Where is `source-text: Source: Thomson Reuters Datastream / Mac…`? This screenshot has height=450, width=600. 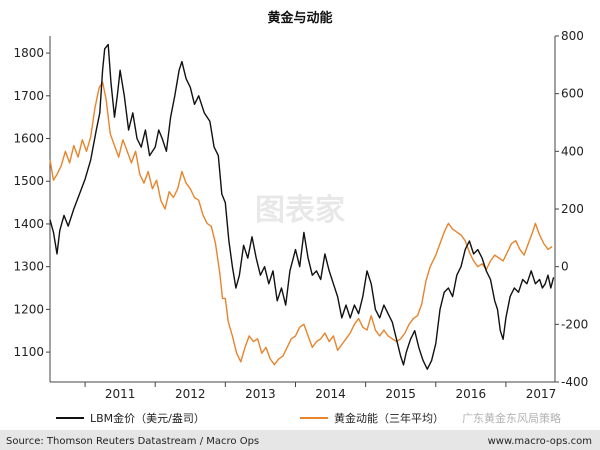
source-text: Source: Thomson Reuters Datastream / Mac… is located at coordinates (132, 441).